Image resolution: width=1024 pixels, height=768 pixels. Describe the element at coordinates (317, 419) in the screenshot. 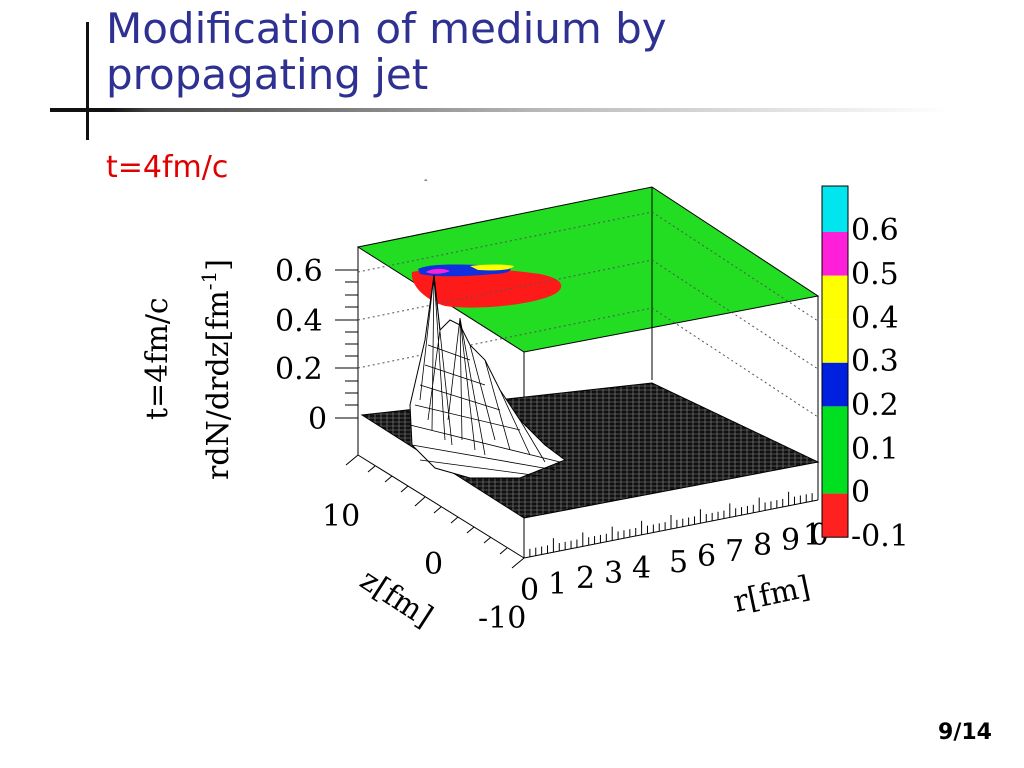

I see `z-tick-label: 0` at that location.